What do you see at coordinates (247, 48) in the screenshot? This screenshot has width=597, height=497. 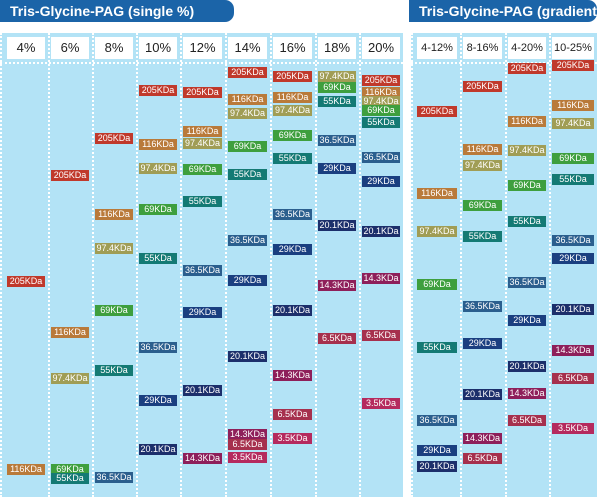 I see `lane-header: 14%` at bounding box center [247, 48].